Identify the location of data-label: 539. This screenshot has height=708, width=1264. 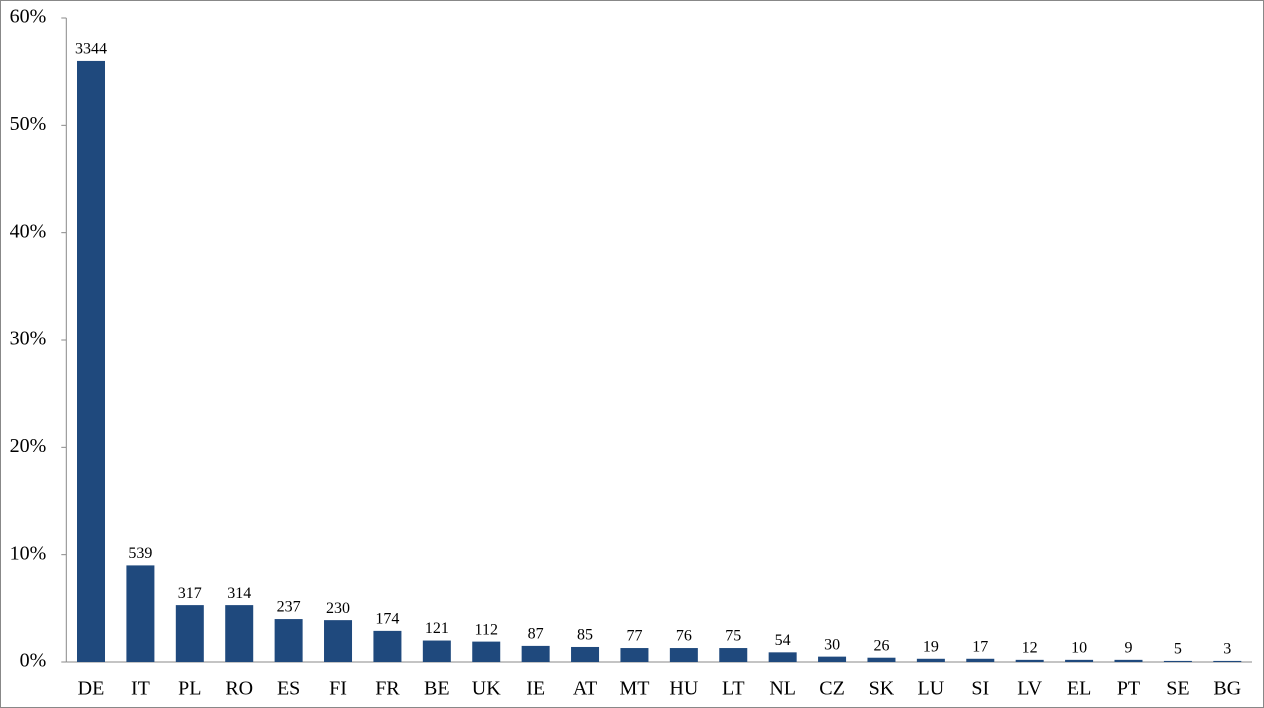
(140, 553).